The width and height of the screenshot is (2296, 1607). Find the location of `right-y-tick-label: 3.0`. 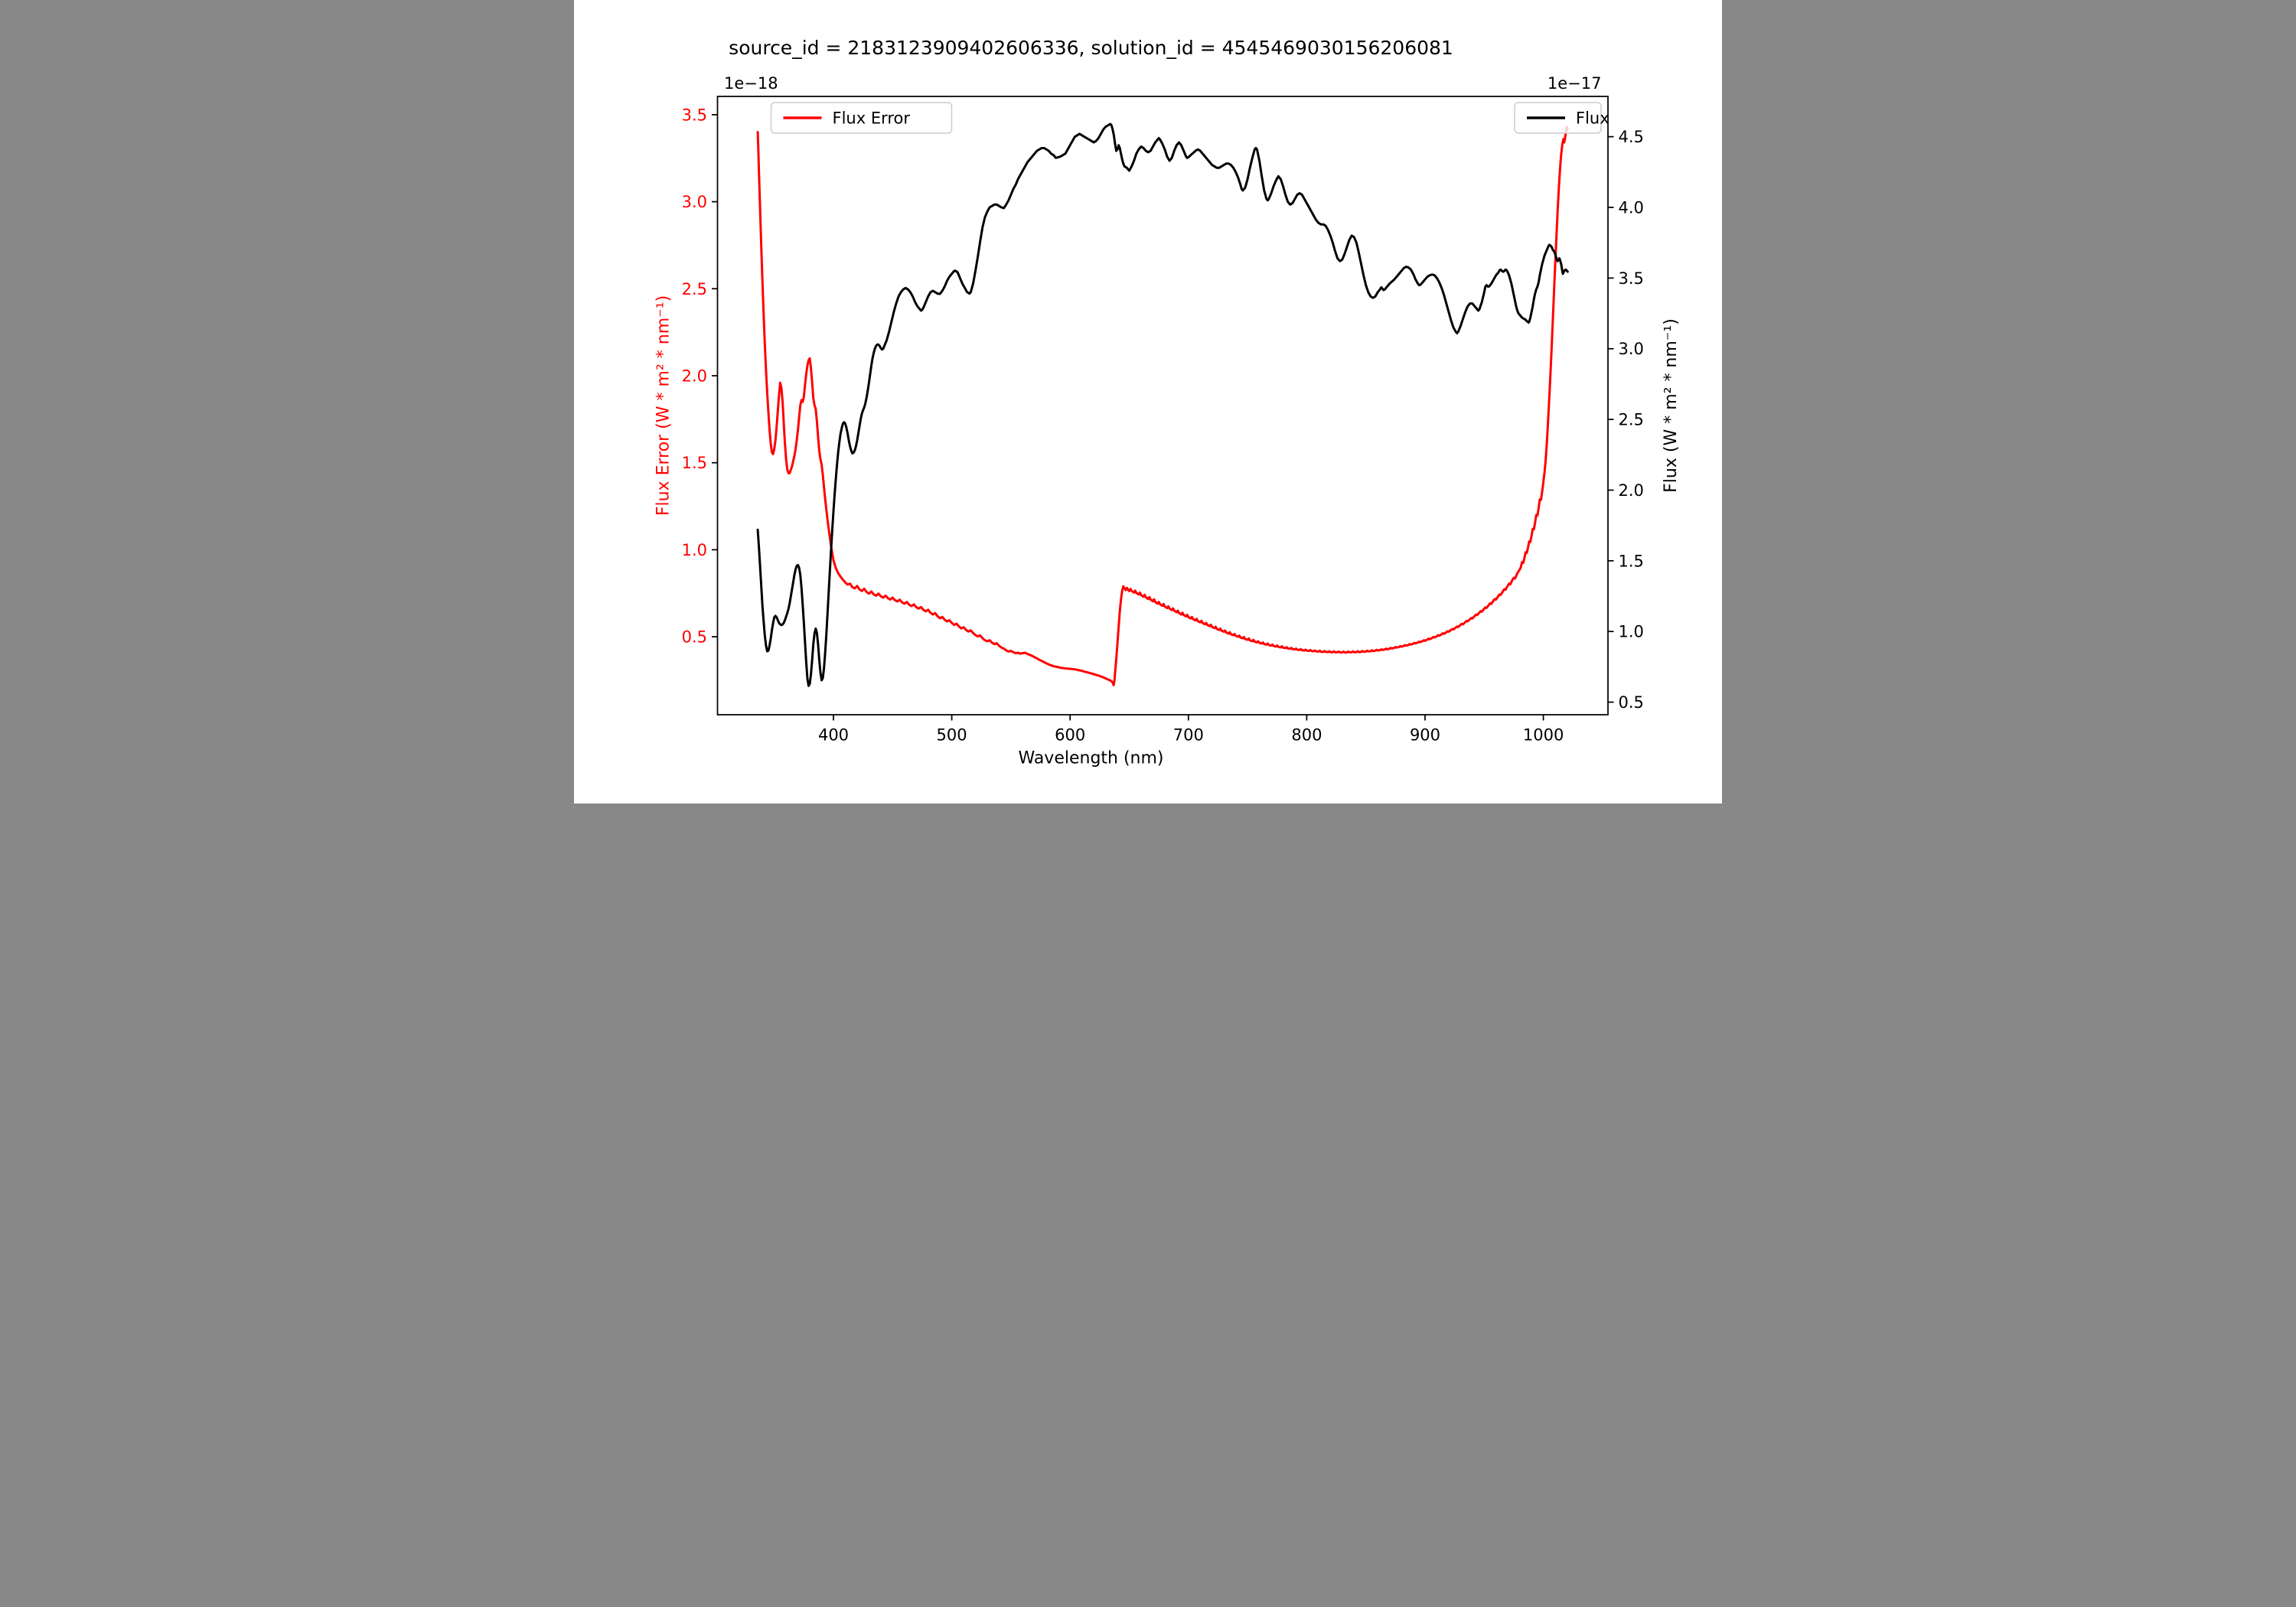

right-y-tick-label: 3.0 is located at coordinates (1631, 349).